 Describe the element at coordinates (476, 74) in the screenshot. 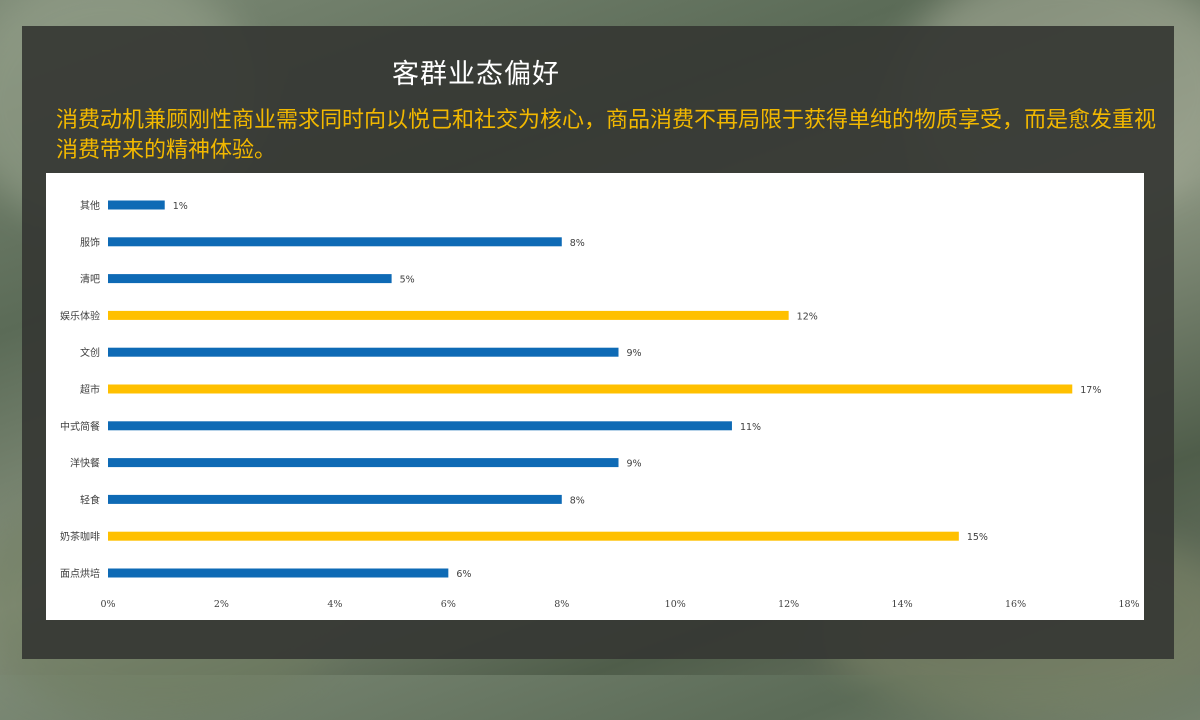

I see `page-title: 客群业态偏好` at that location.